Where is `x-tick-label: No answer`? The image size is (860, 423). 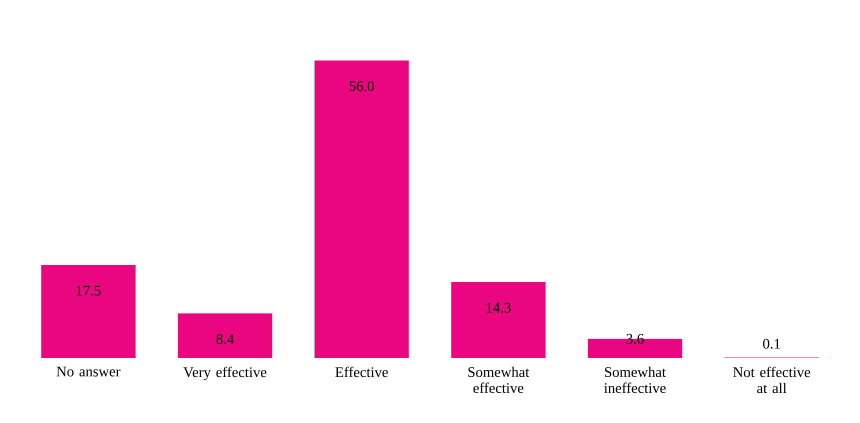 x-tick-label: No answer is located at coordinates (88, 371).